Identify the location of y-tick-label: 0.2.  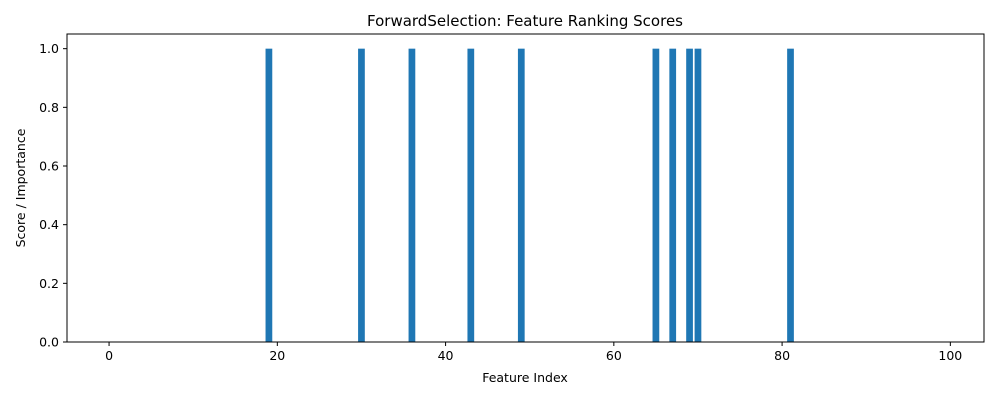
(49, 283).